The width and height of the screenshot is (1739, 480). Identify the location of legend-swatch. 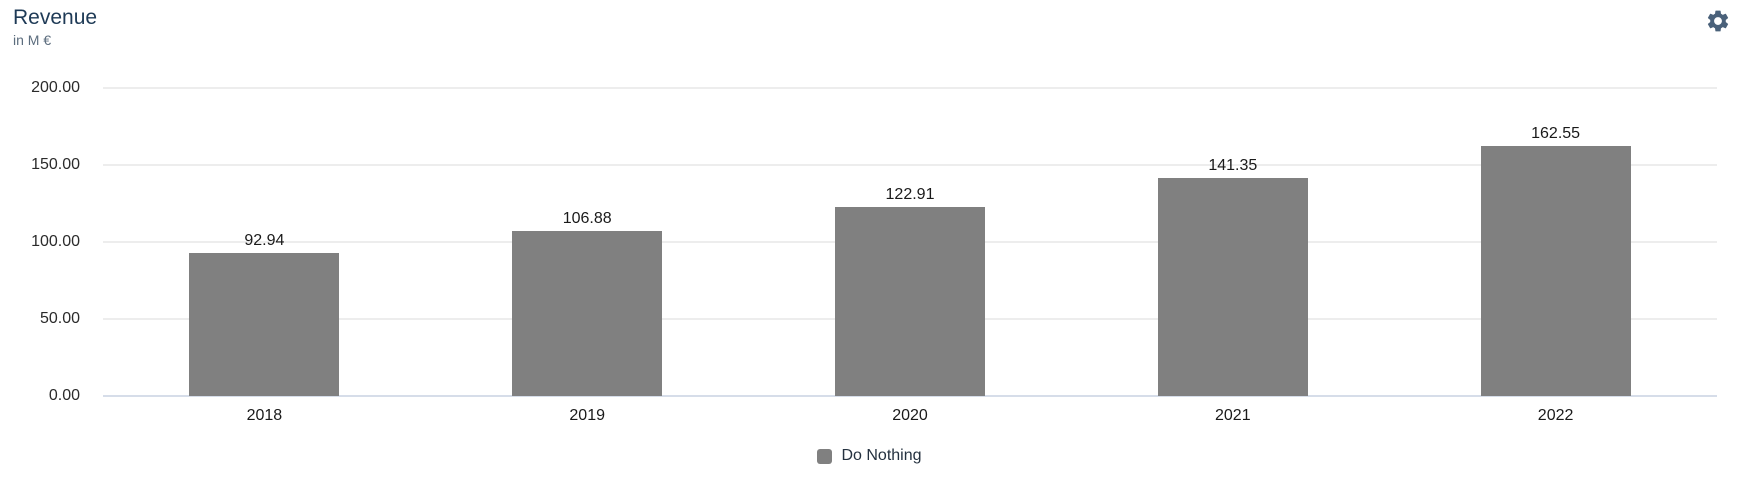
(825, 456).